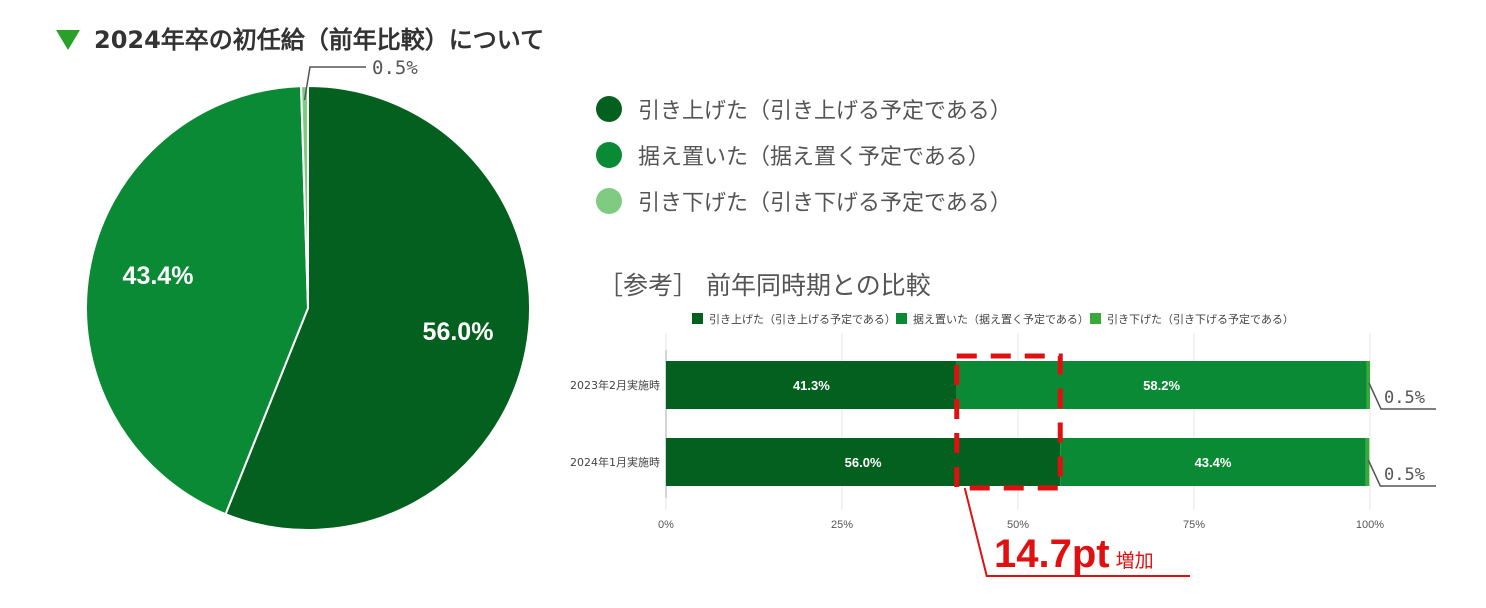  What do you see at coordinates (825, 111) in the screenshot?
I see `legend-label-raise: 引き上げた（引き上げる予定である）` at bounding box center [825, 111].